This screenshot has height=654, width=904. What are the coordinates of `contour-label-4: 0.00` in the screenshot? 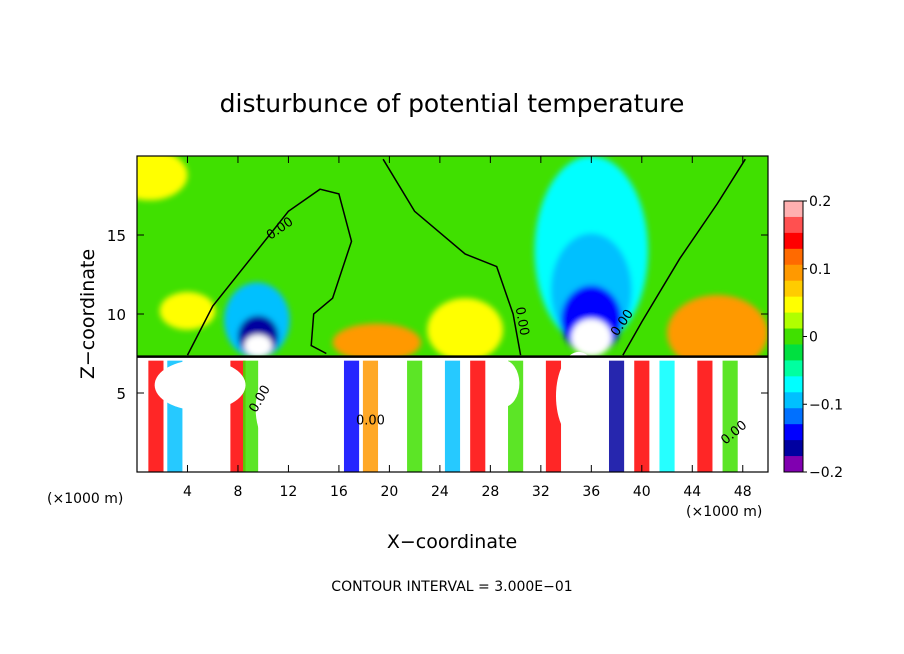 It's located at (370, 421).